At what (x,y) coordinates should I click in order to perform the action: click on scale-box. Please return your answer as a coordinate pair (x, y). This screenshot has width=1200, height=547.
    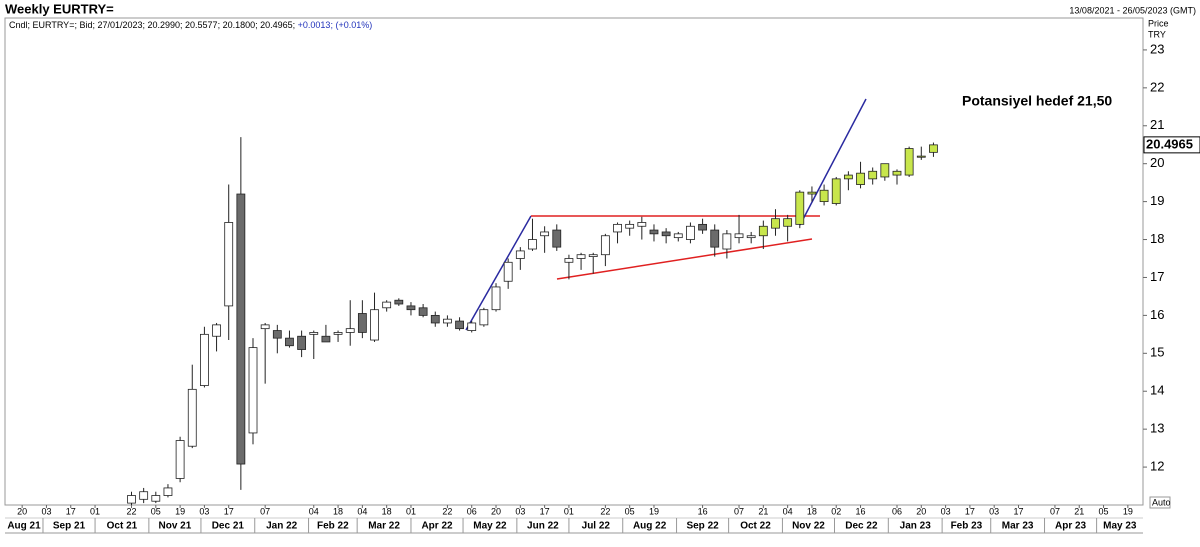
    Looking at the image, I should click on (1160, 502).